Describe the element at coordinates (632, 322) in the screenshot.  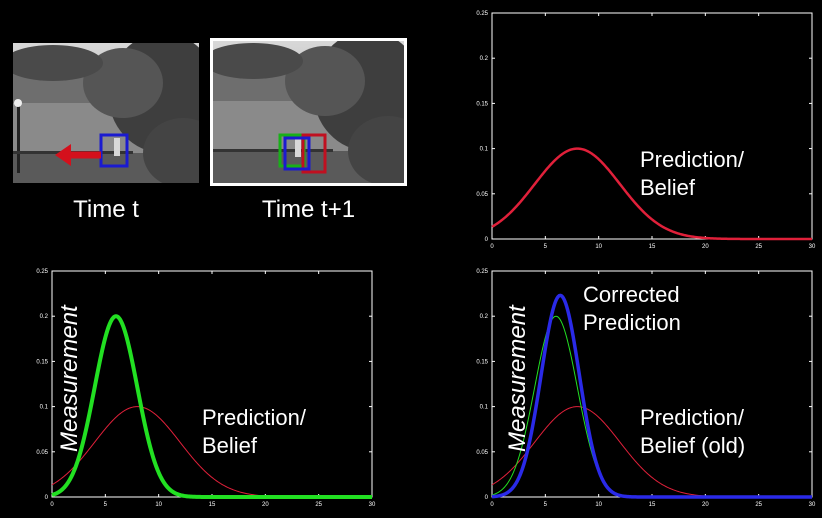
I see `corrected-label-line2: Prediction` at that location.